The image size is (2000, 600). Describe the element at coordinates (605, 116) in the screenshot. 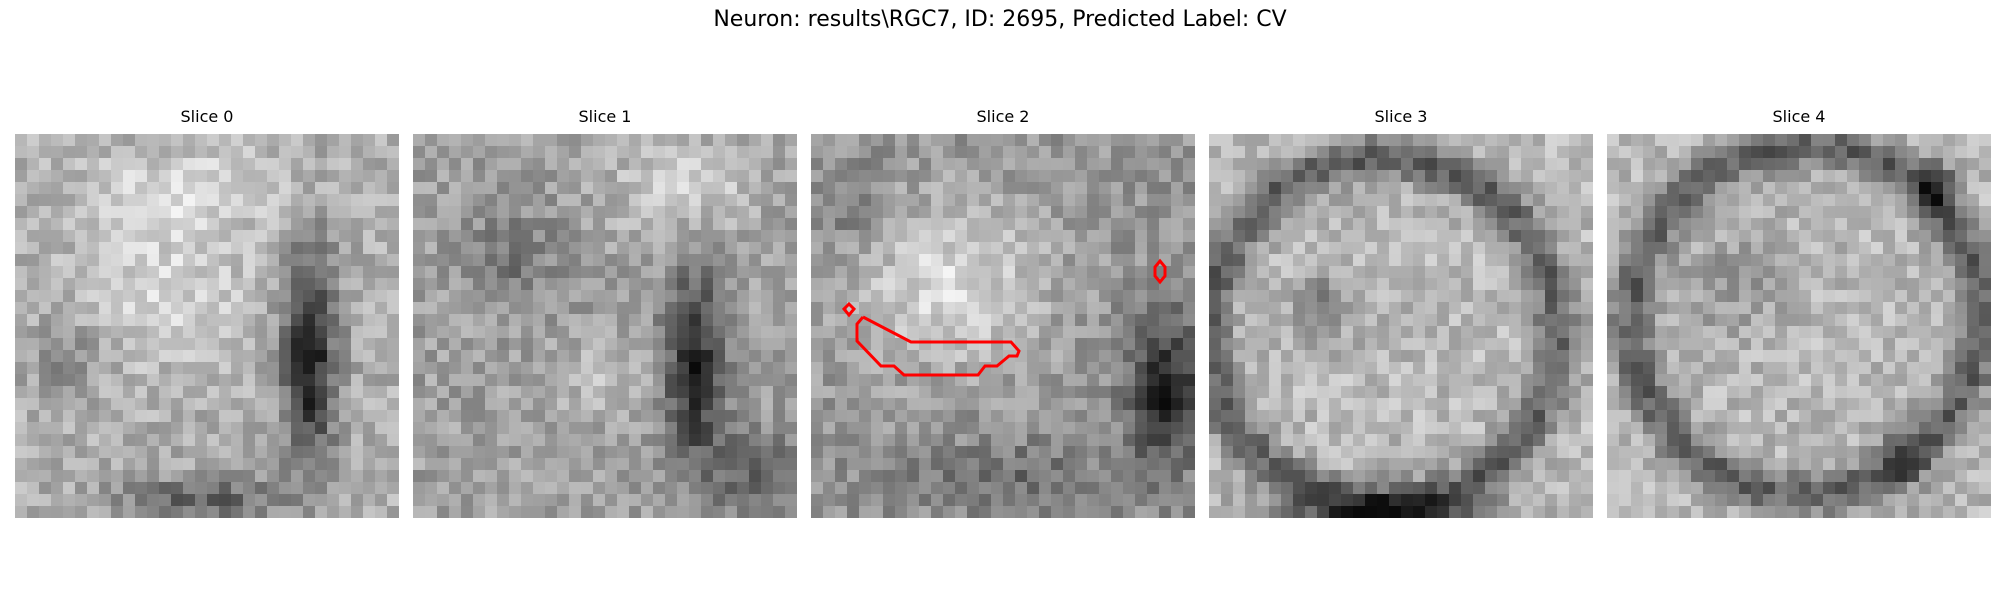

I see `slice-title-1: Slice 1` at that location.